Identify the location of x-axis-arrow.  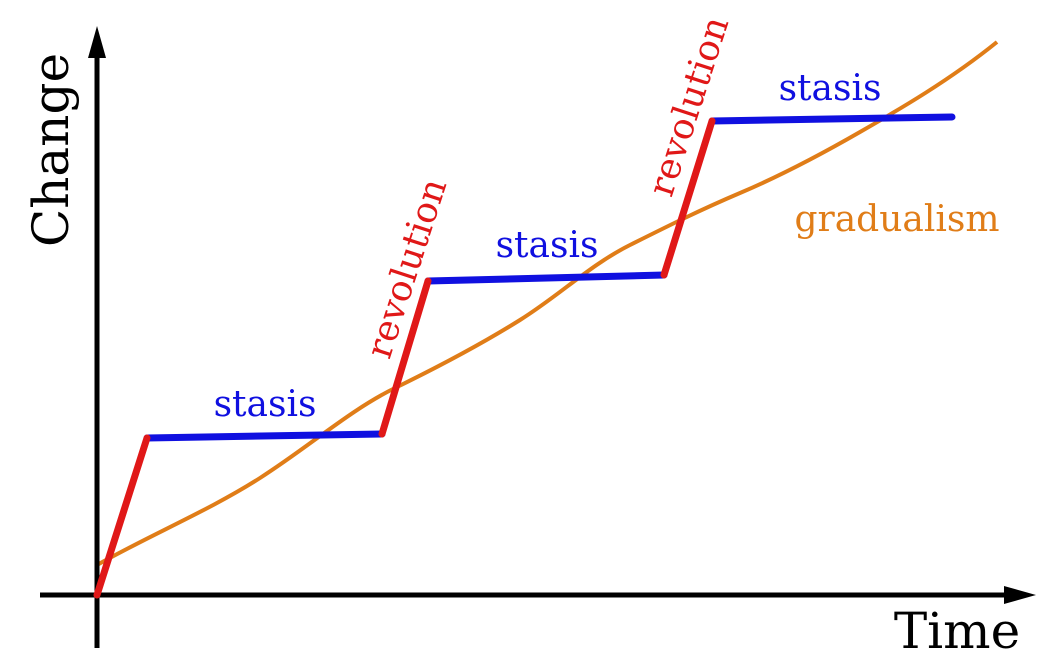
(1020, 595).